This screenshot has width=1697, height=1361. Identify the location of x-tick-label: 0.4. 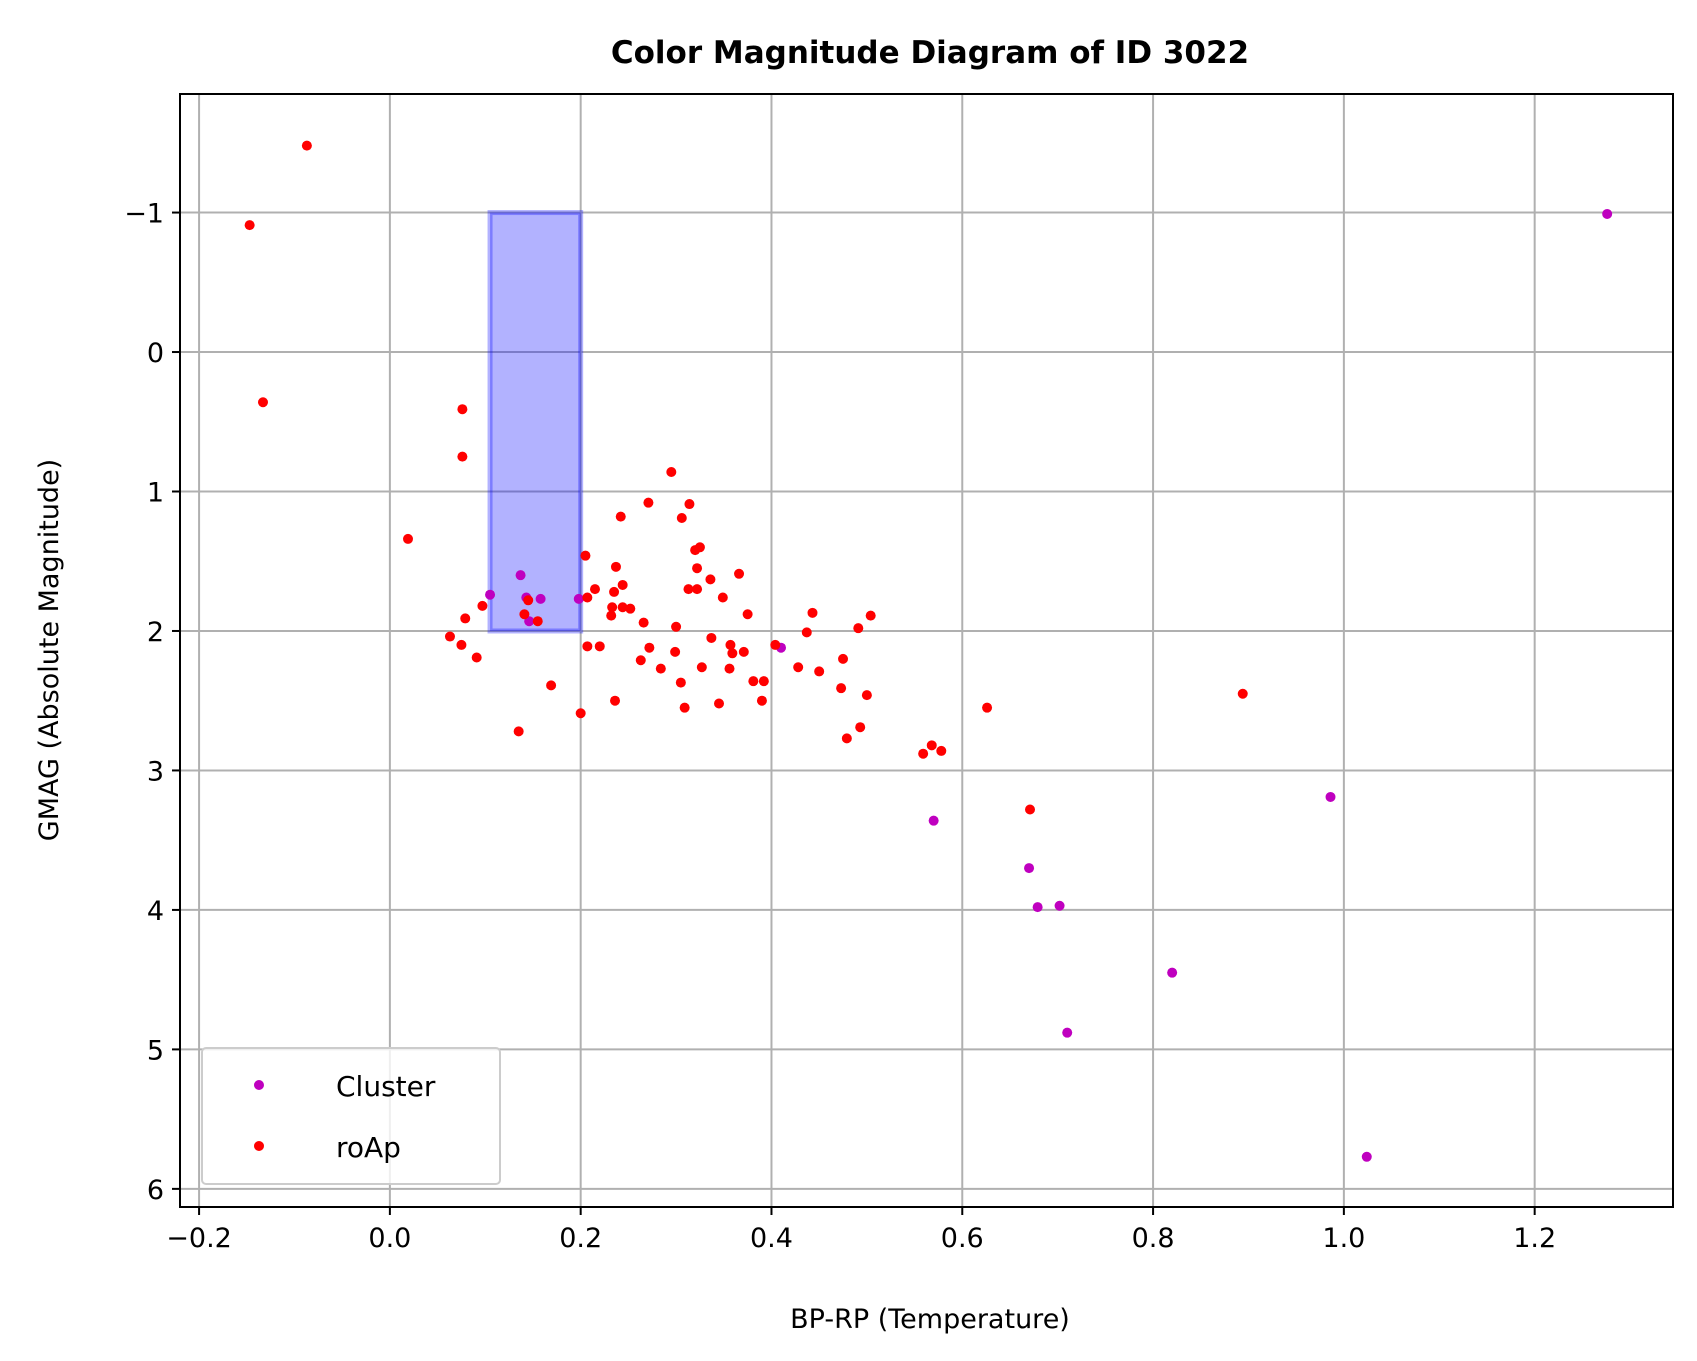
(771, 1238).